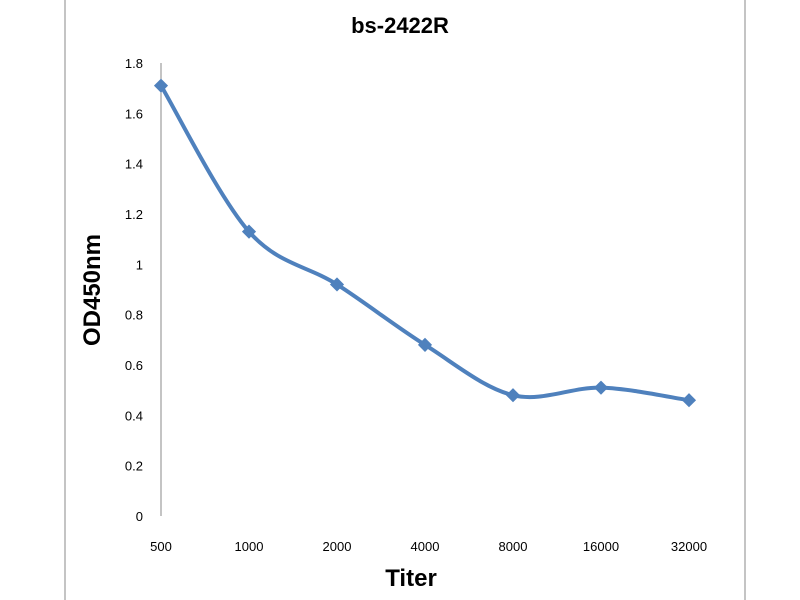  Describe the element at coordinates (689, 546) in the screenshot. I see `x-tick-label: 32000` at that location.